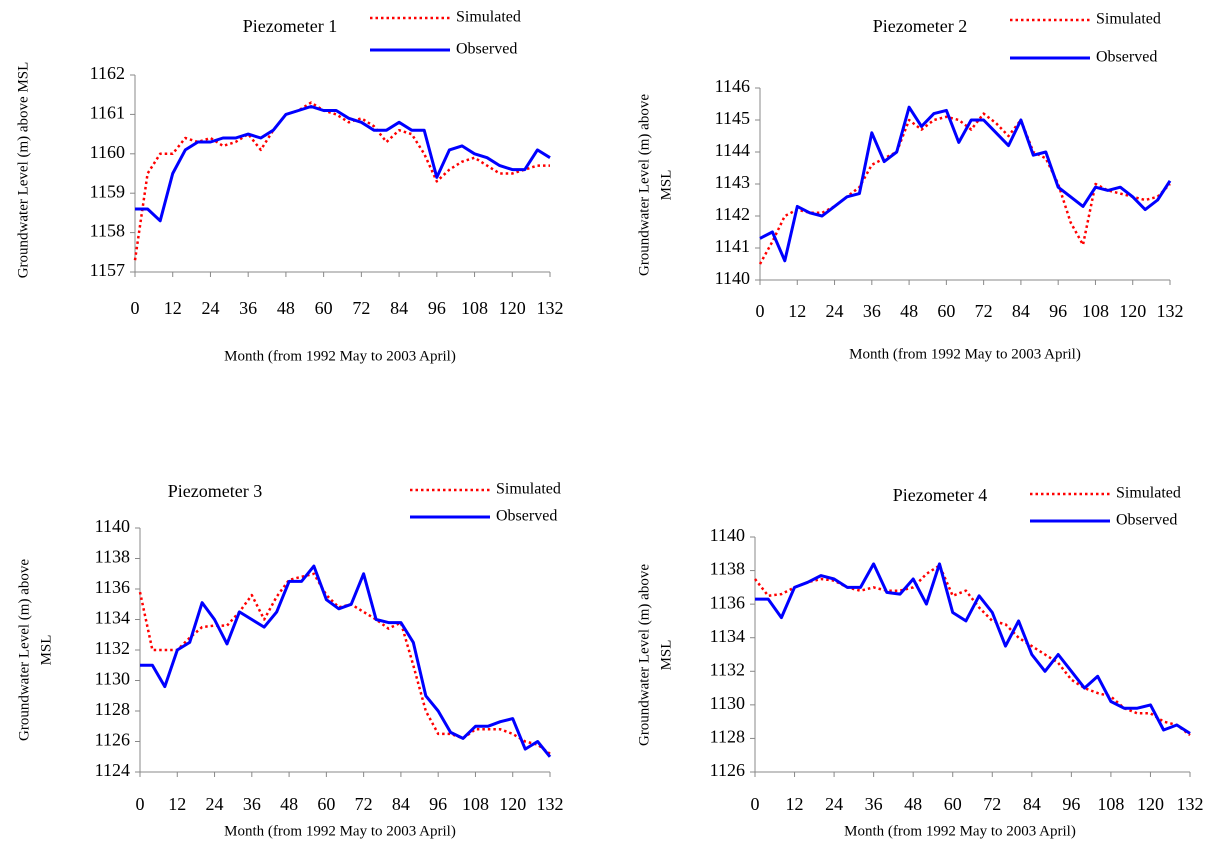 The width and height of the screenshot is (1218, 852). I want to click on y-tick-label: 1162, so click(107, 73).